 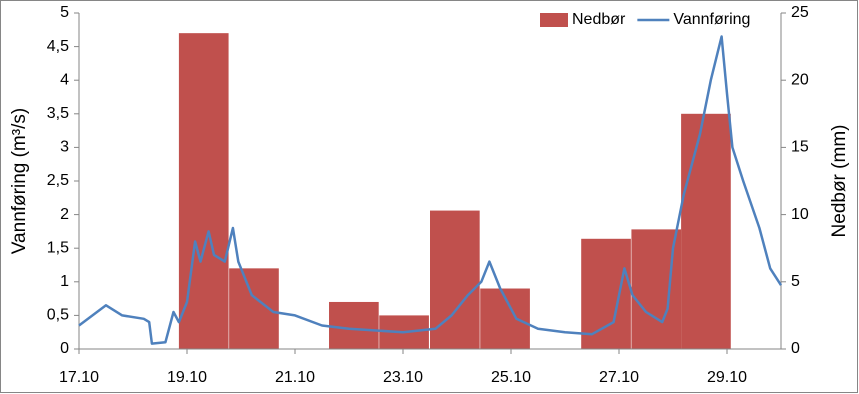 What do you see at coordinates (295, 377) in the screenshot?
I see `x-tick-label: 21.10` at bounding box center [295, 377].